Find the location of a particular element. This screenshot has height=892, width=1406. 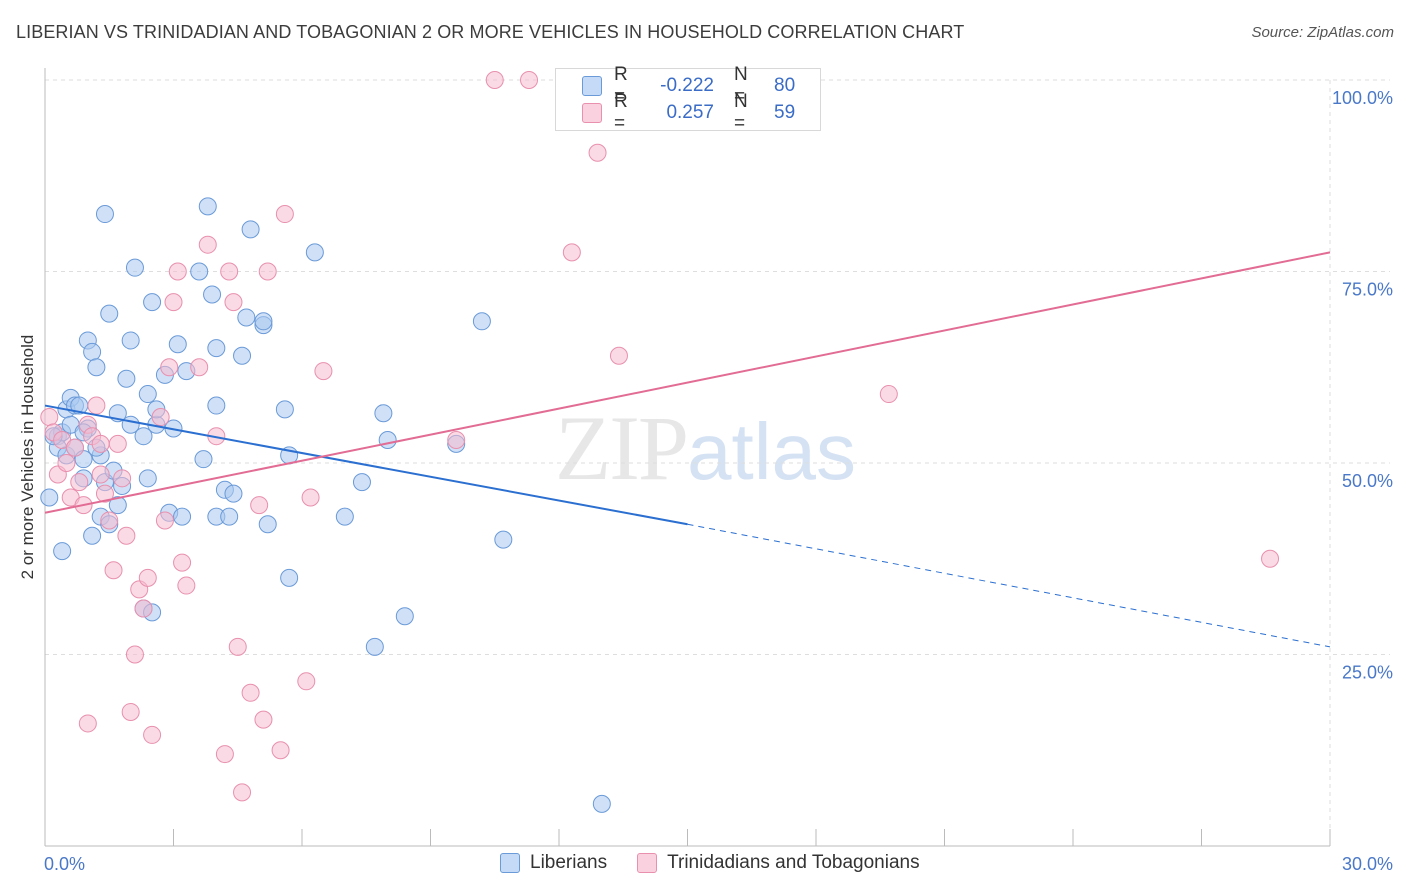

liberians-swatch is located at coordinates (592, 86).